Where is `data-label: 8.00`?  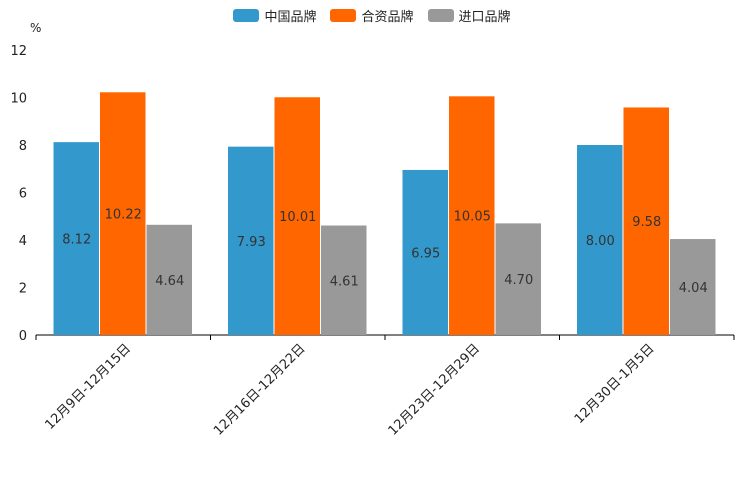 data-label: 8.00 is located at coordinates (600, 241).